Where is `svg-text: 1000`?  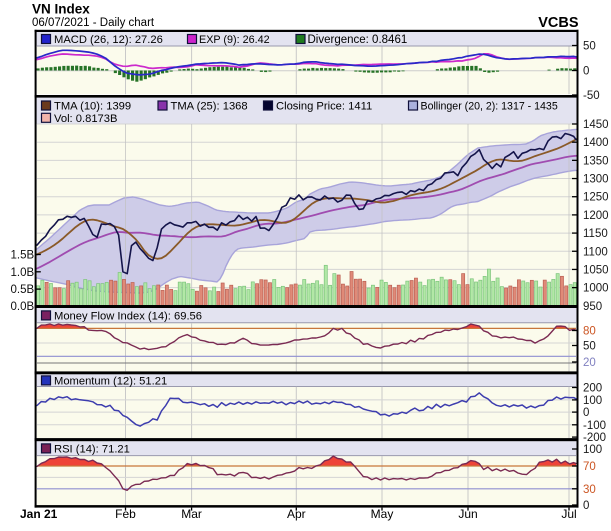
svg-text: 1000 is located at coordinates (596, 289).